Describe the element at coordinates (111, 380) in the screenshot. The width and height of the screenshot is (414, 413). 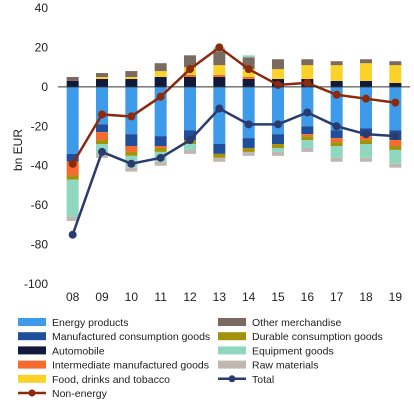
I see `legend-label: Food, drinks and tobacco` at that location.